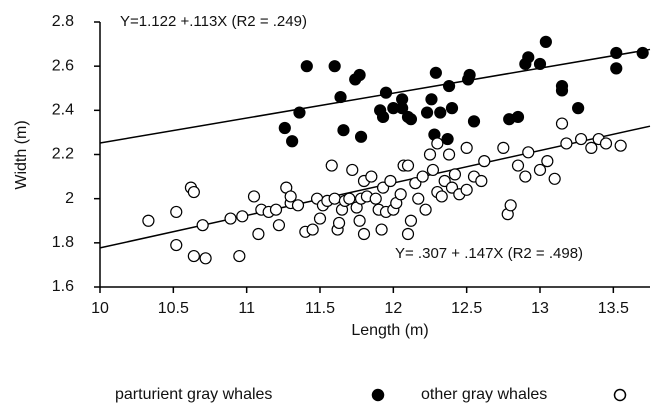  Describe the element at coordinates (63, 286) in the screenshot. I see `y-tick-label: 1.6` at that location.